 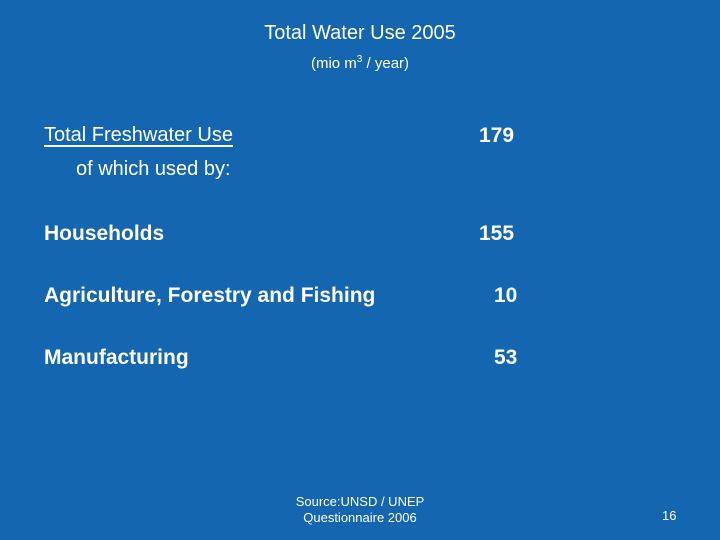 I want to click on subtitle-superscript: 3, so click(x=359, y=59).